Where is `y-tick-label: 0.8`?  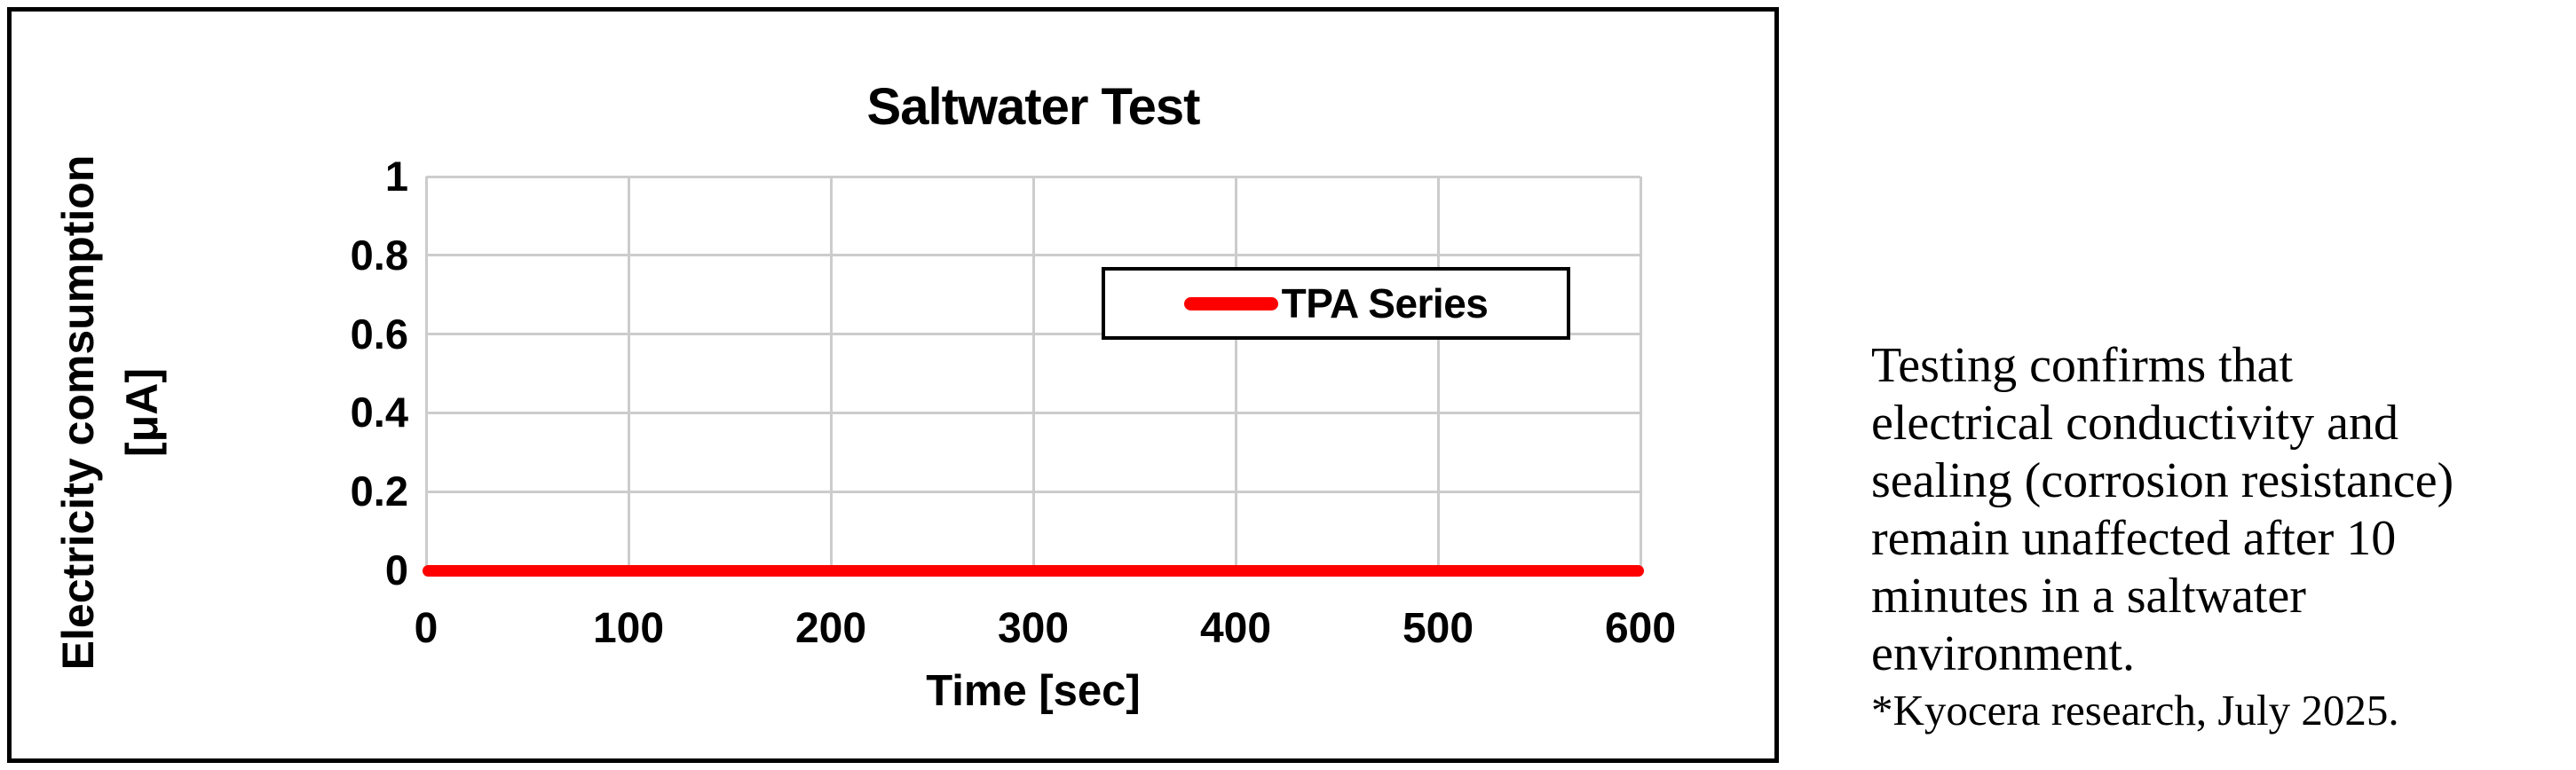 y-tick-label: 0.8 is located at coordinates (379, 255).